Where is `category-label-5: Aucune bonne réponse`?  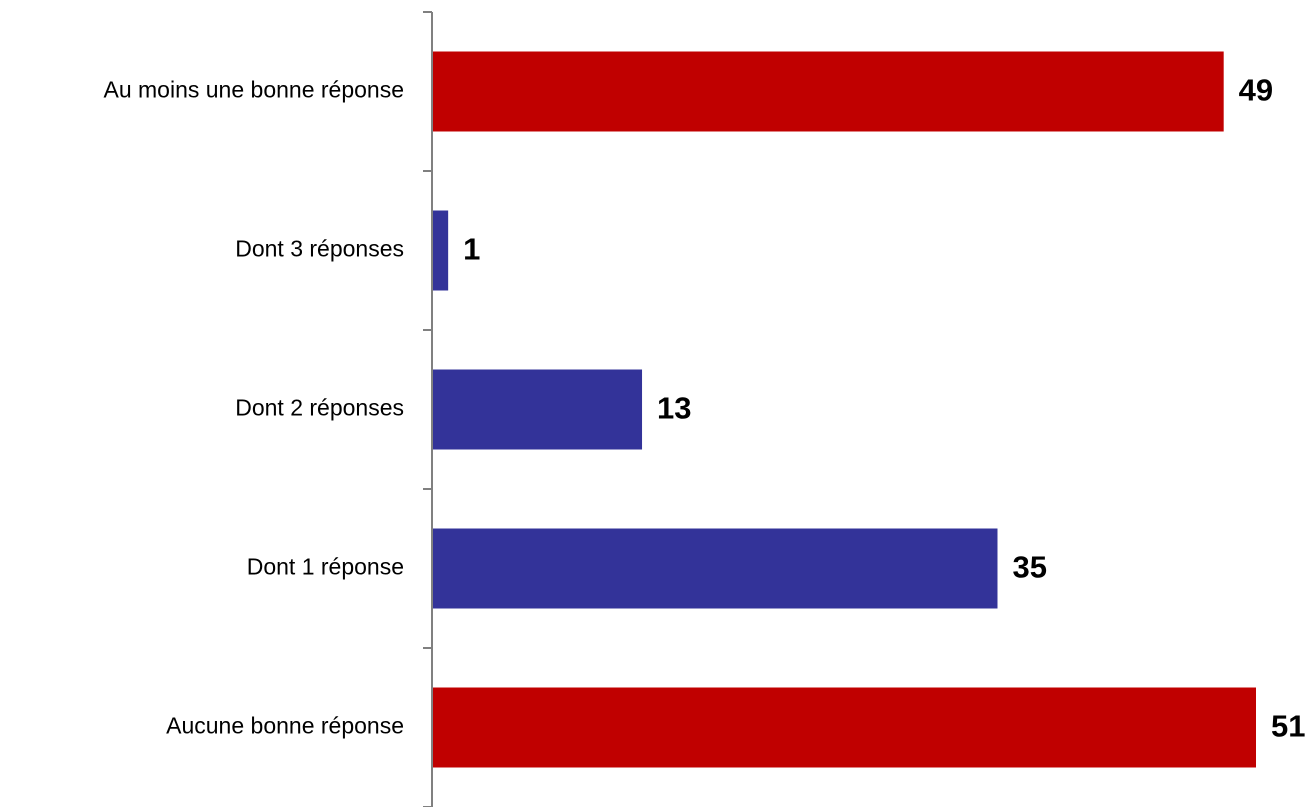
category-label-5: Aucune bonne réponse is located at coordinates (285, 726).